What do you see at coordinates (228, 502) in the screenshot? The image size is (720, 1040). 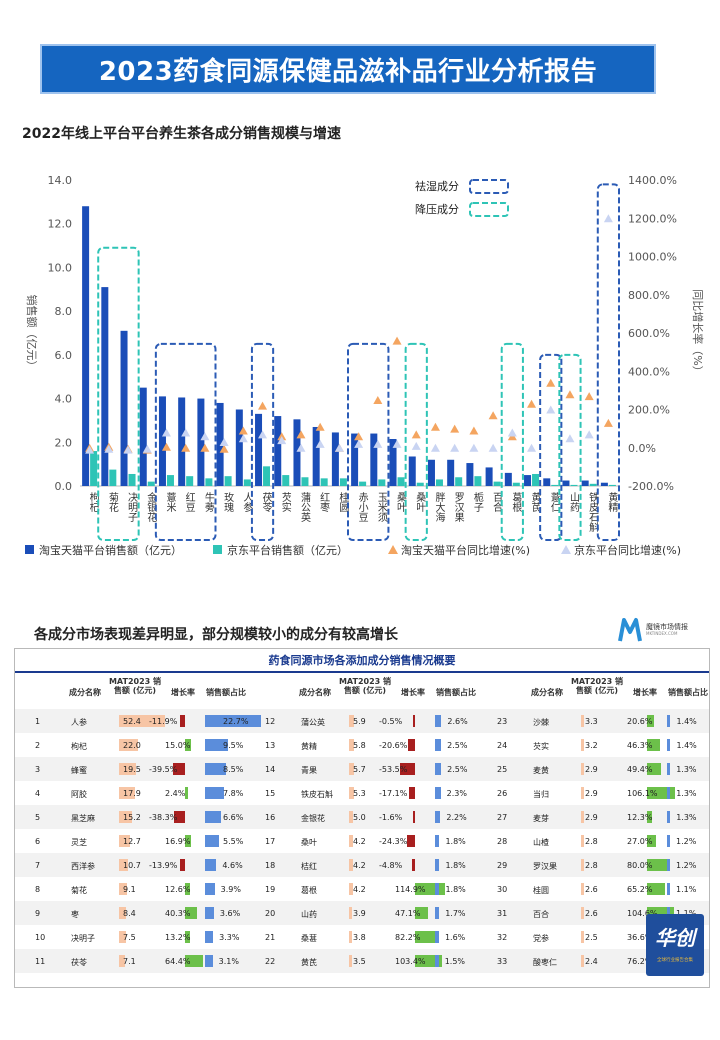 I see `x-tick-label: 玫瑰` at bounding box center [228, 502].